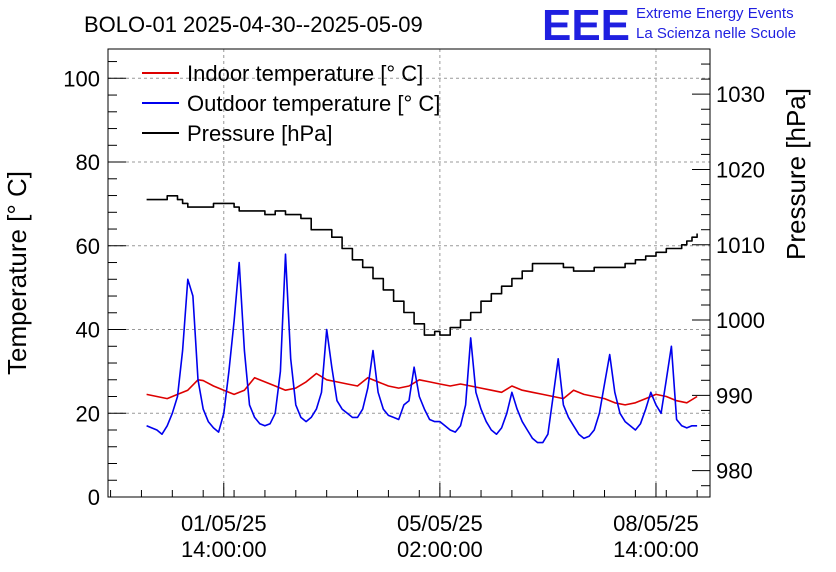  What do you see at coordinates (740, 282) in the screenshot?
I see `y2-tick-labels: 980 990 1000 1010 1020 1030` at bounding box center [740, 282].